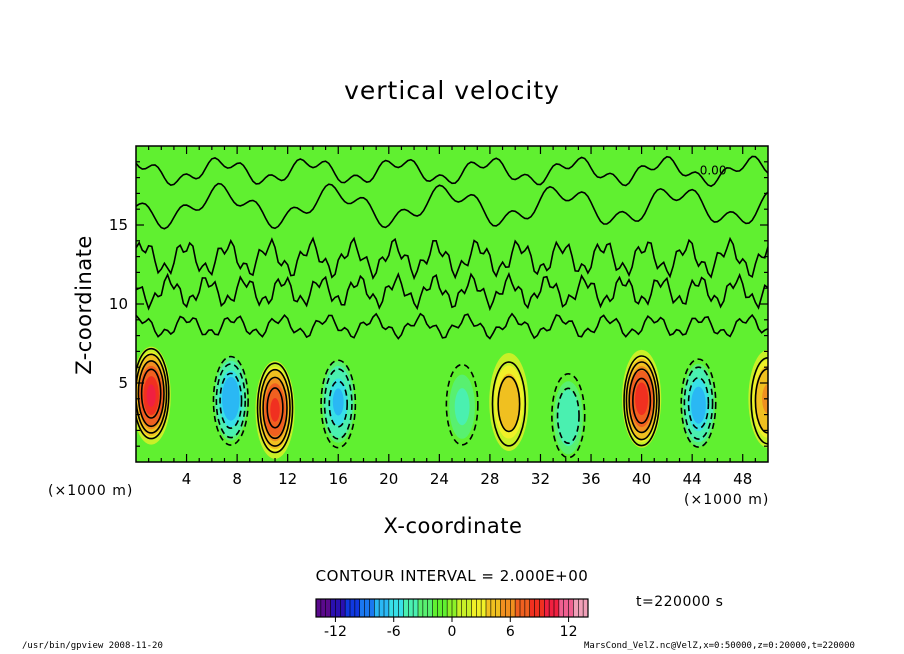  I want to click on colorbar-tick-label: 6, so click(510, 632).